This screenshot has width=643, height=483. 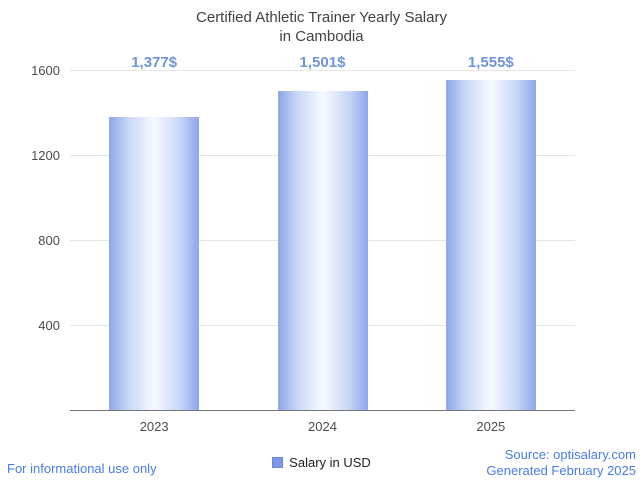 I want to click on source-text: Source: optisalary.com, so click(x=570, y=454).